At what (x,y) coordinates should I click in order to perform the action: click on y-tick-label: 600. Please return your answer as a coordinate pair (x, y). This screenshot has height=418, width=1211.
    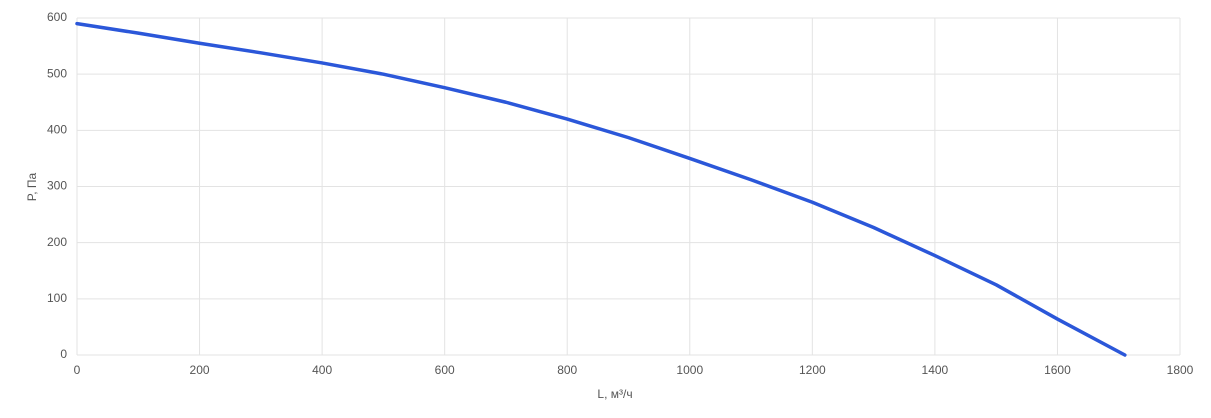
    Looking at the image, I should click on (57, 17).